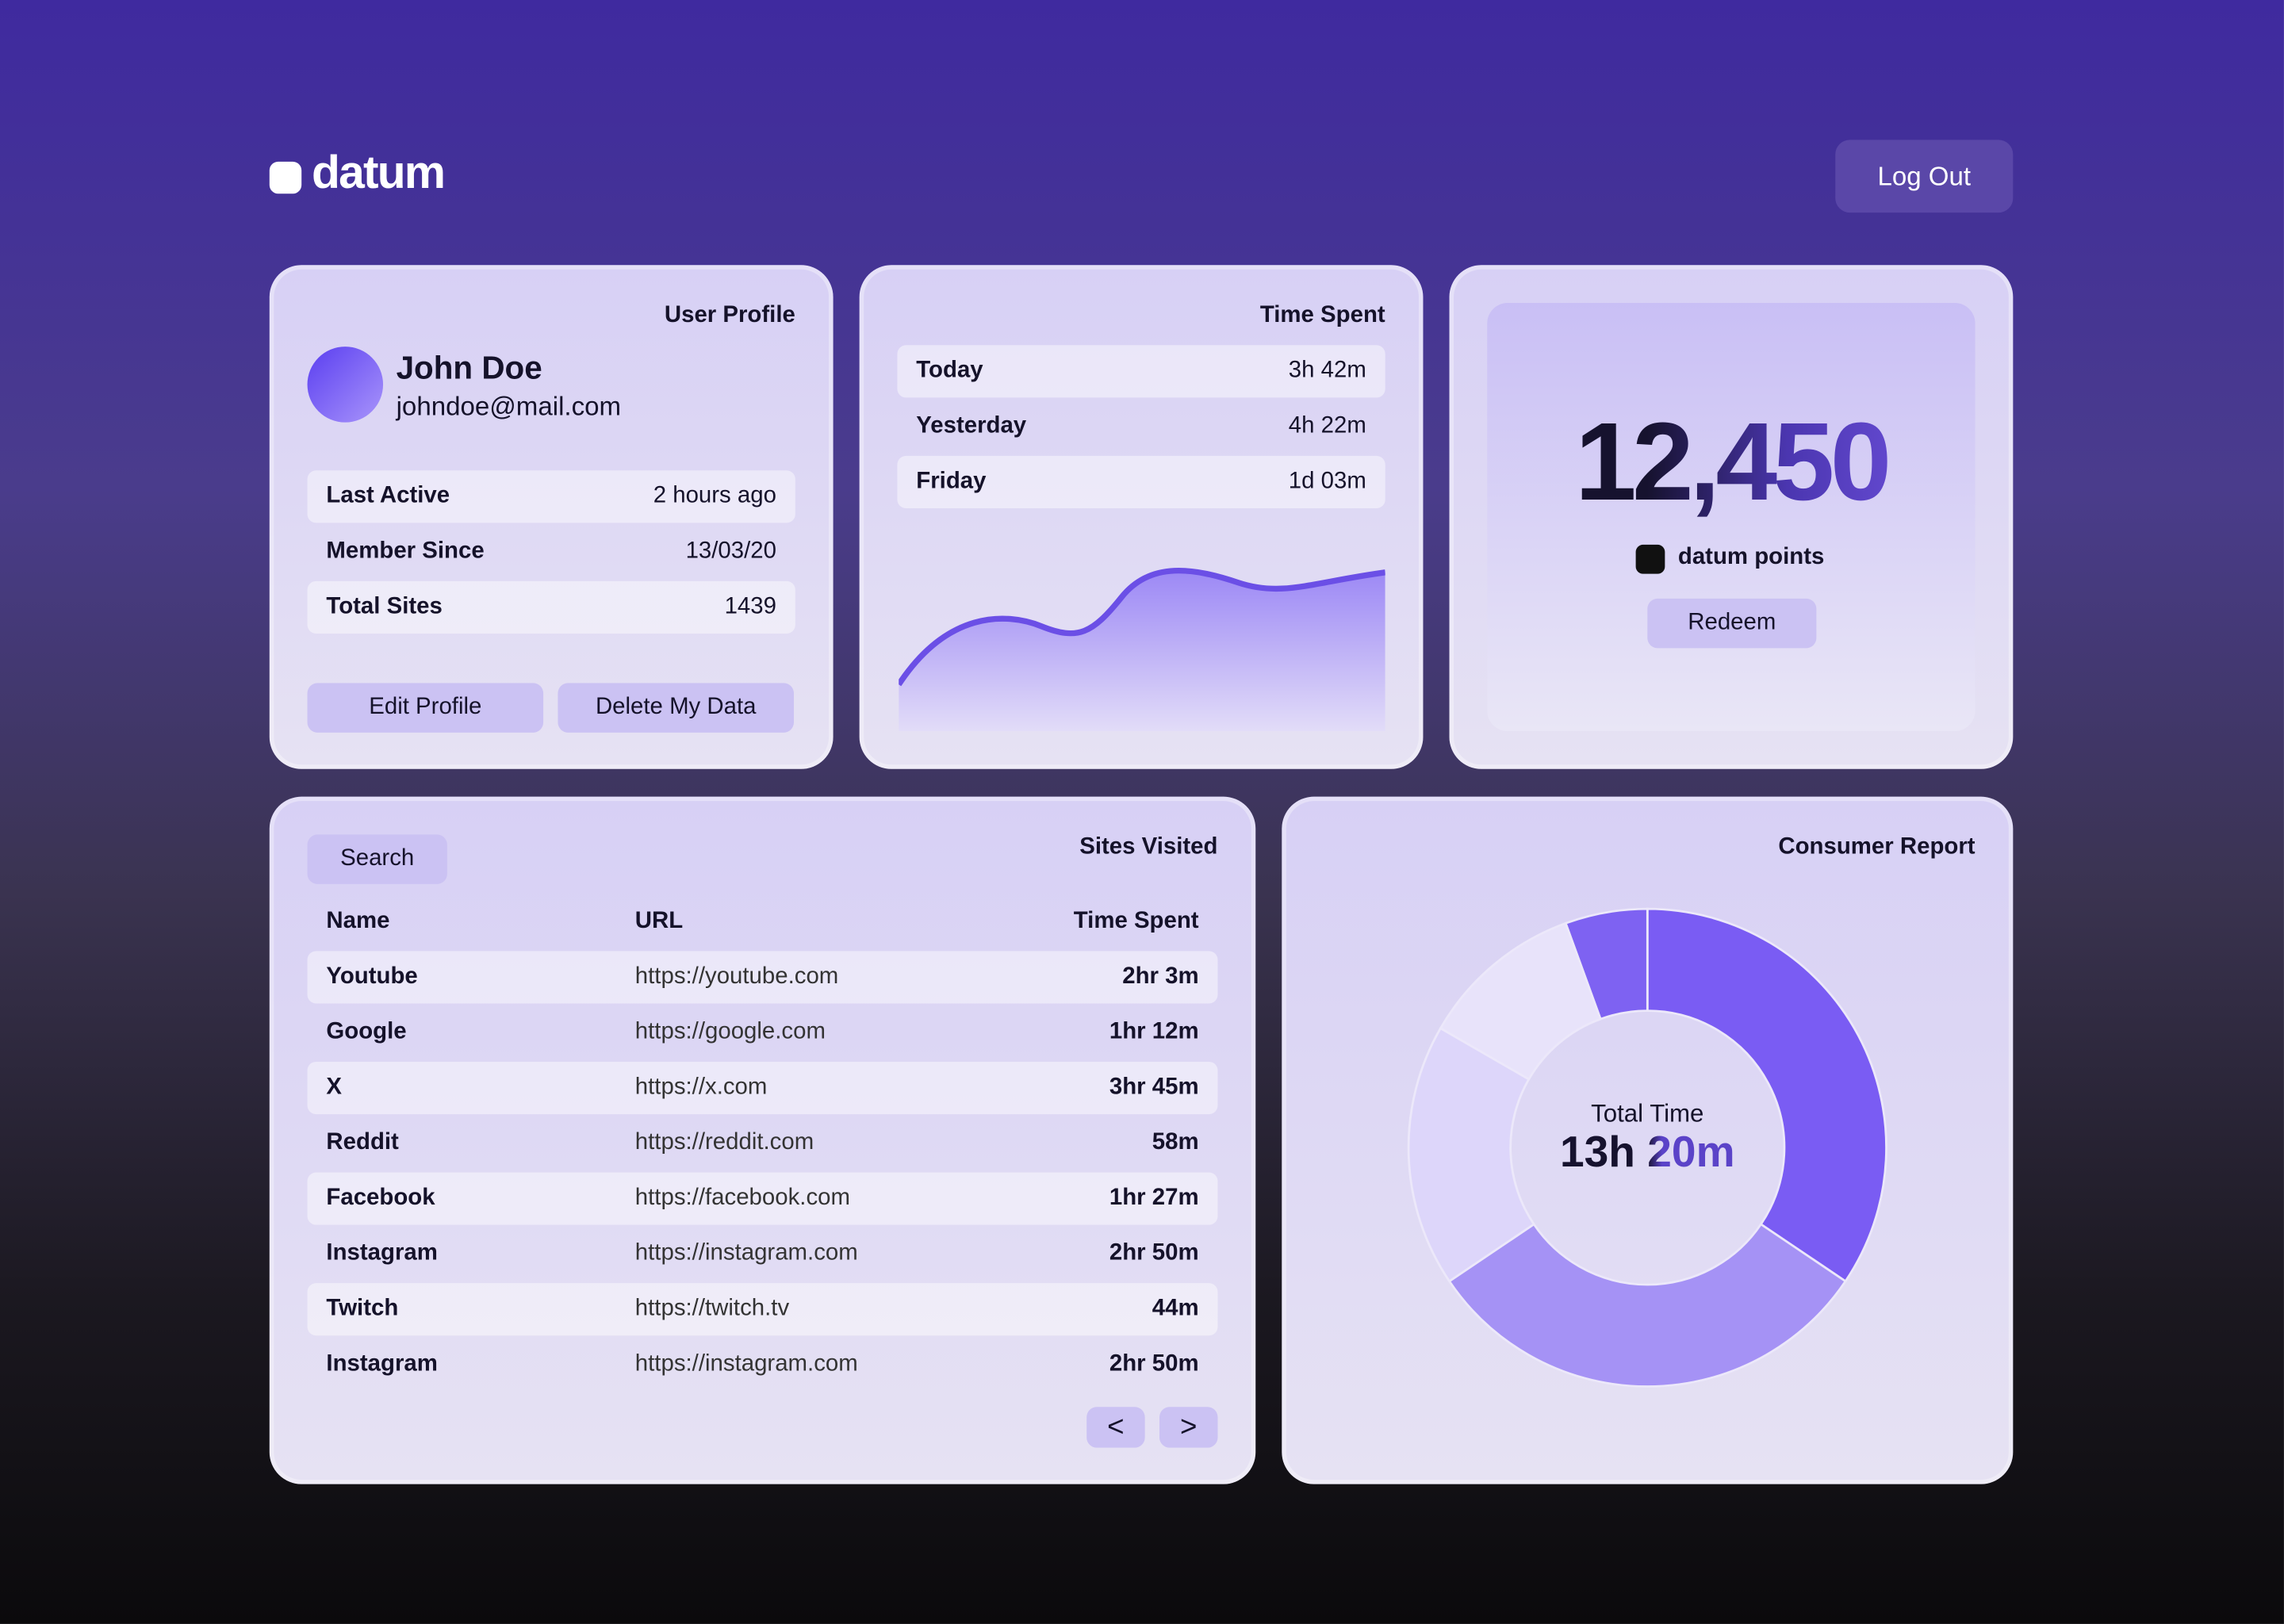  Describe the element at coordinates (1647, 1153) in the screenshot. I see `total-time: 13h 20m` at that location.